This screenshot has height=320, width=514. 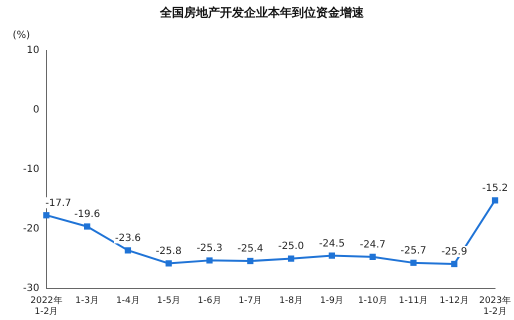 What do you see at coordinates (58, 203) in the screenshot?
I see `text: -17.7` at bounding box center [58, 203].